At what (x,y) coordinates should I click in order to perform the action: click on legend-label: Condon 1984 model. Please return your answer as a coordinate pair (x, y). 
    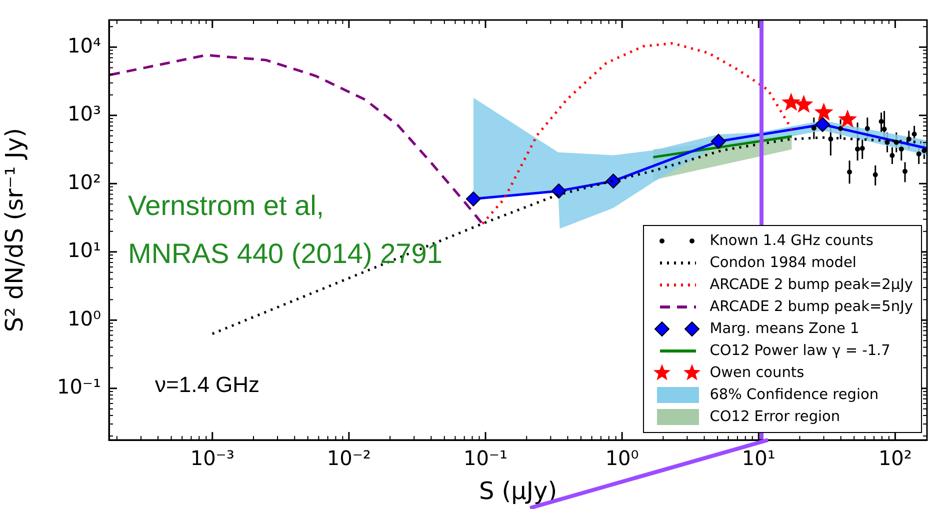
    Looking at the image, I should click on (783, 263).